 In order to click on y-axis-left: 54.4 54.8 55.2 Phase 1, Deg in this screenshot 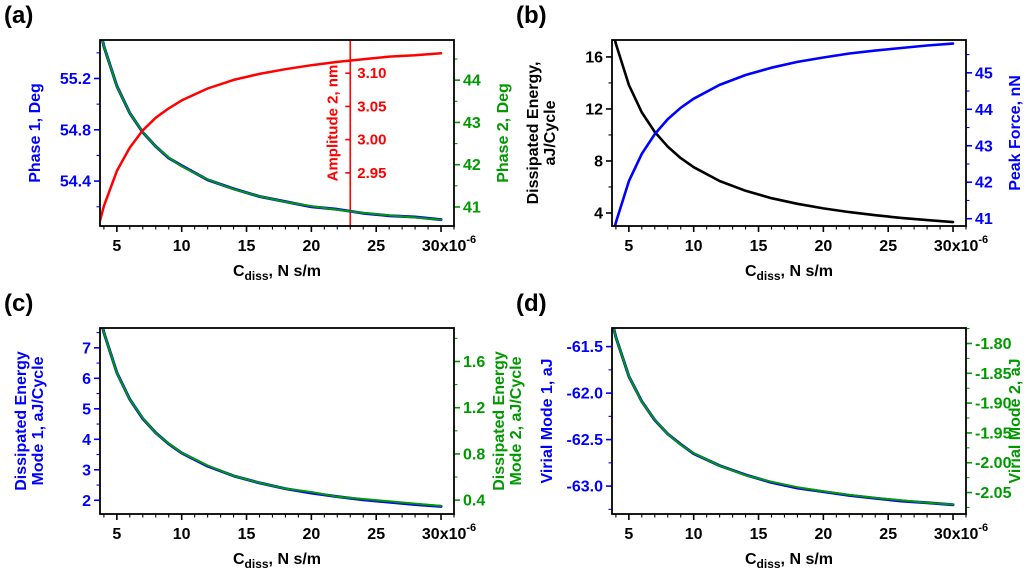, I will do `click(63, 130)`.